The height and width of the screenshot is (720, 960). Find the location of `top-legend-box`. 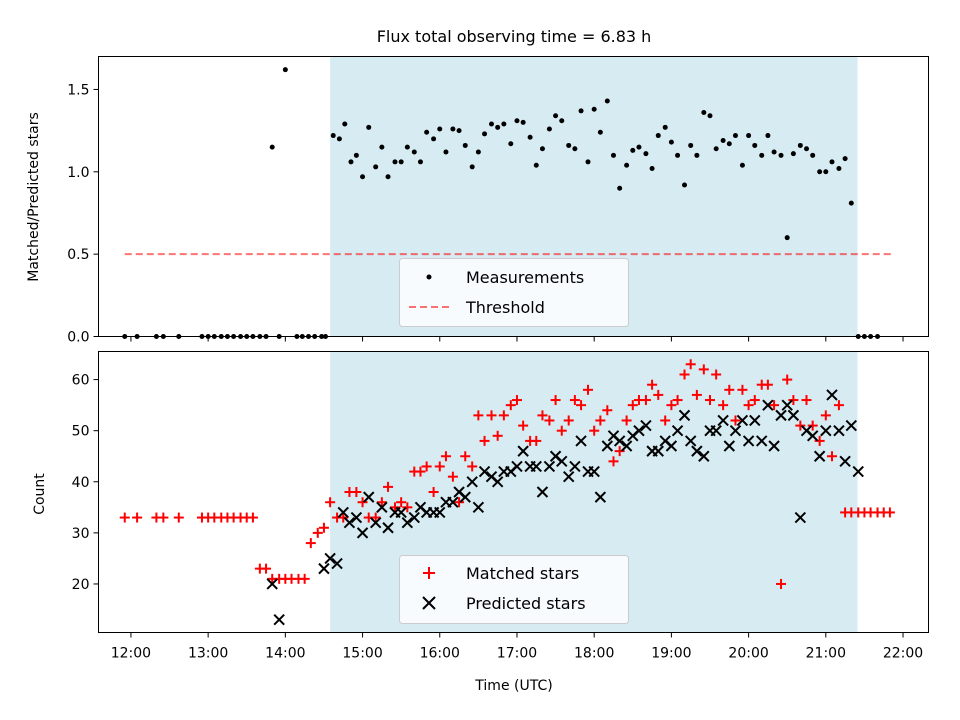

top-legend-box is located at coordinates (514, 292).